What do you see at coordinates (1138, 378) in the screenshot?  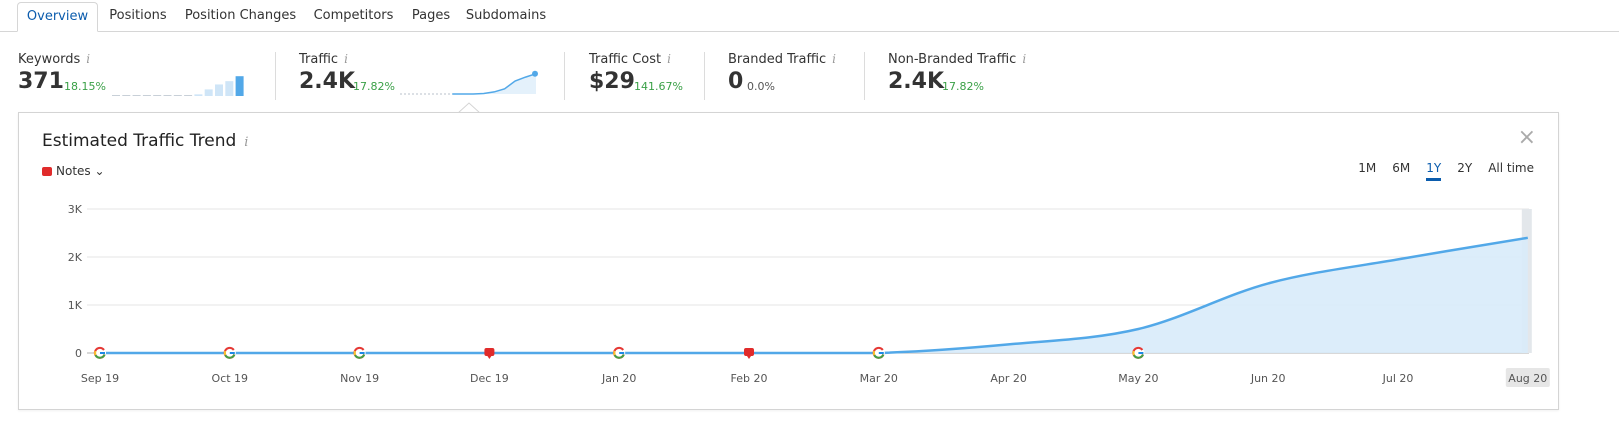 I see `x-tick-label: May 20` at bounding box center [1138, 378].